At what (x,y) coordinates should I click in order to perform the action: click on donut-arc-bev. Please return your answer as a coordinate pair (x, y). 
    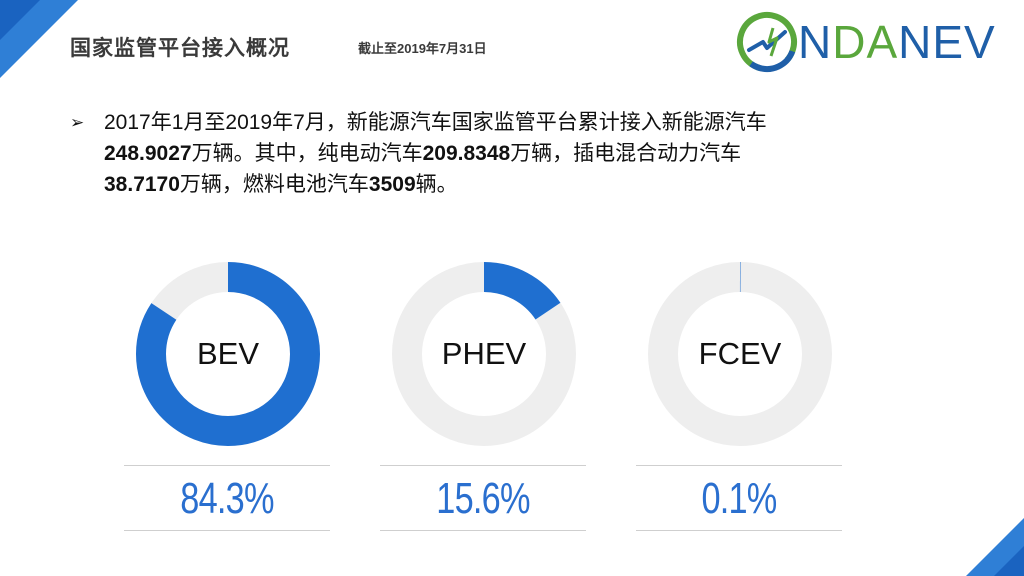
    Looking at the image, I should click on (228, 354).